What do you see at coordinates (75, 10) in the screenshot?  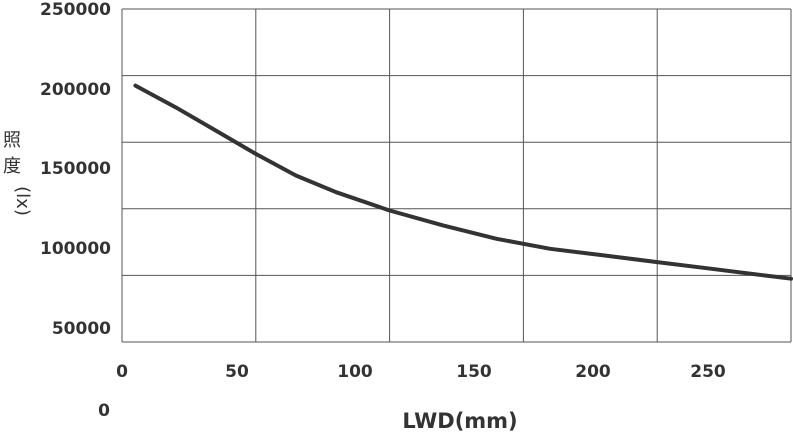 I see `y-tick-label: 250000` at bounding box center [75, 10].